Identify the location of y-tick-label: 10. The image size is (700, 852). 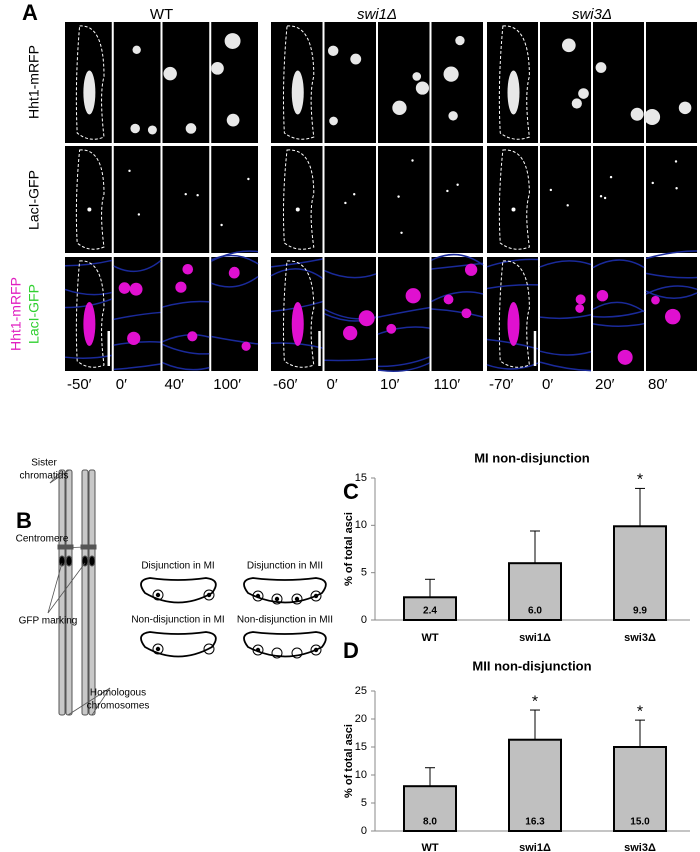
(361, 525).